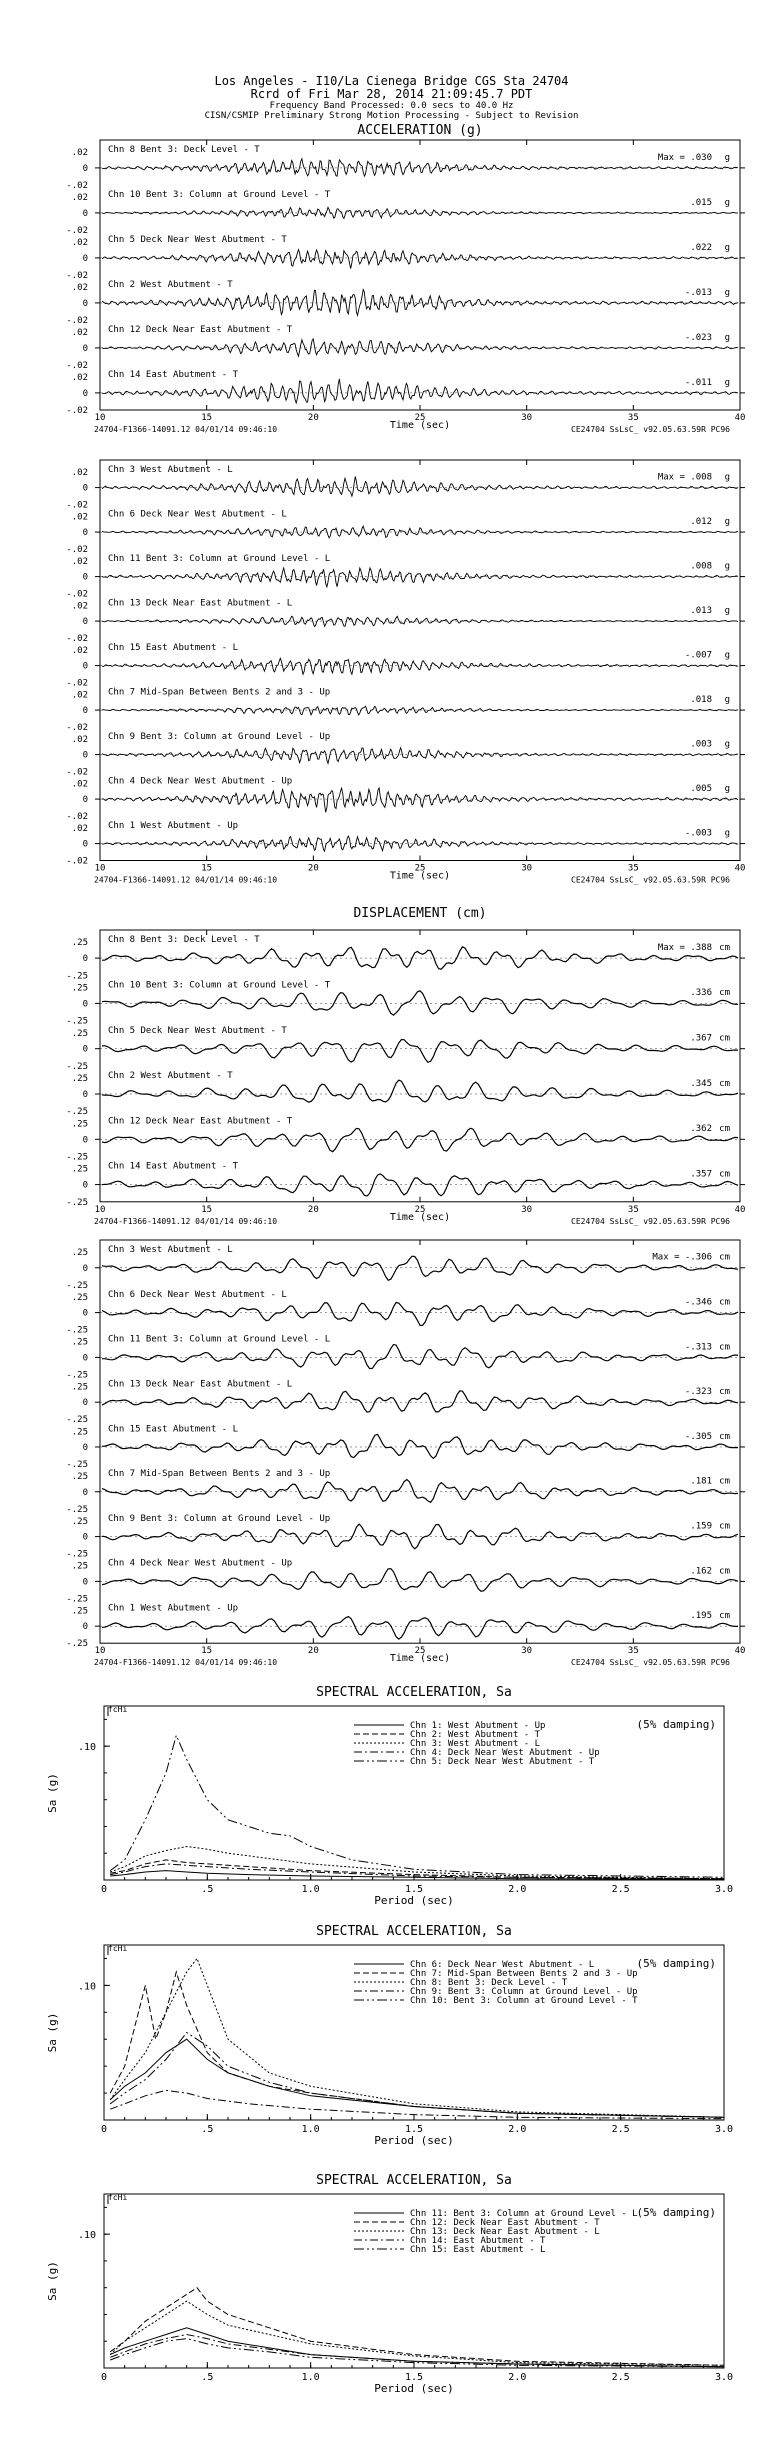 This screenshot has height=2446, width=783. I want to click on x-tick-label: 10, so click(100, 1210).